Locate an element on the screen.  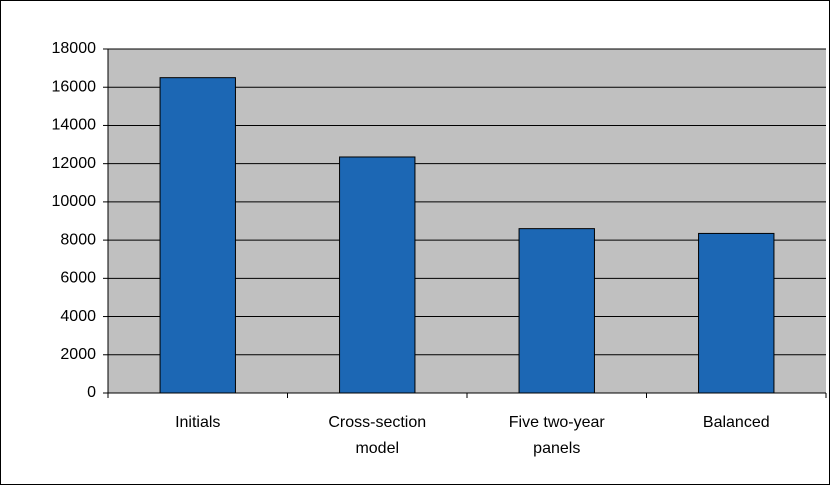
y-tick-label: 18000 is located at coordinates (74, 48).